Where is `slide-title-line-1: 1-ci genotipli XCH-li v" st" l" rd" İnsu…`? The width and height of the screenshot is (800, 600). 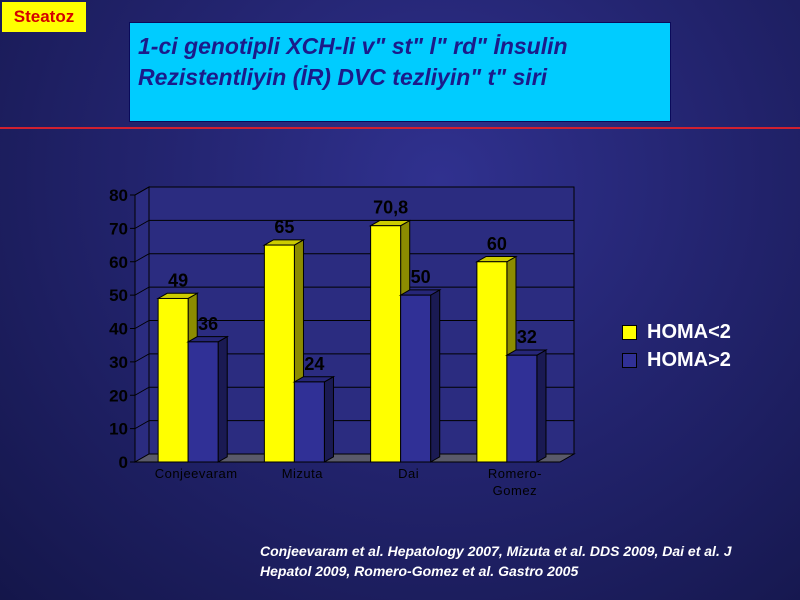
slide-title-line-1: 1-ci genotipli XCH-li v" st" l" rd" İnsu… is located at coordinates (353, 46).